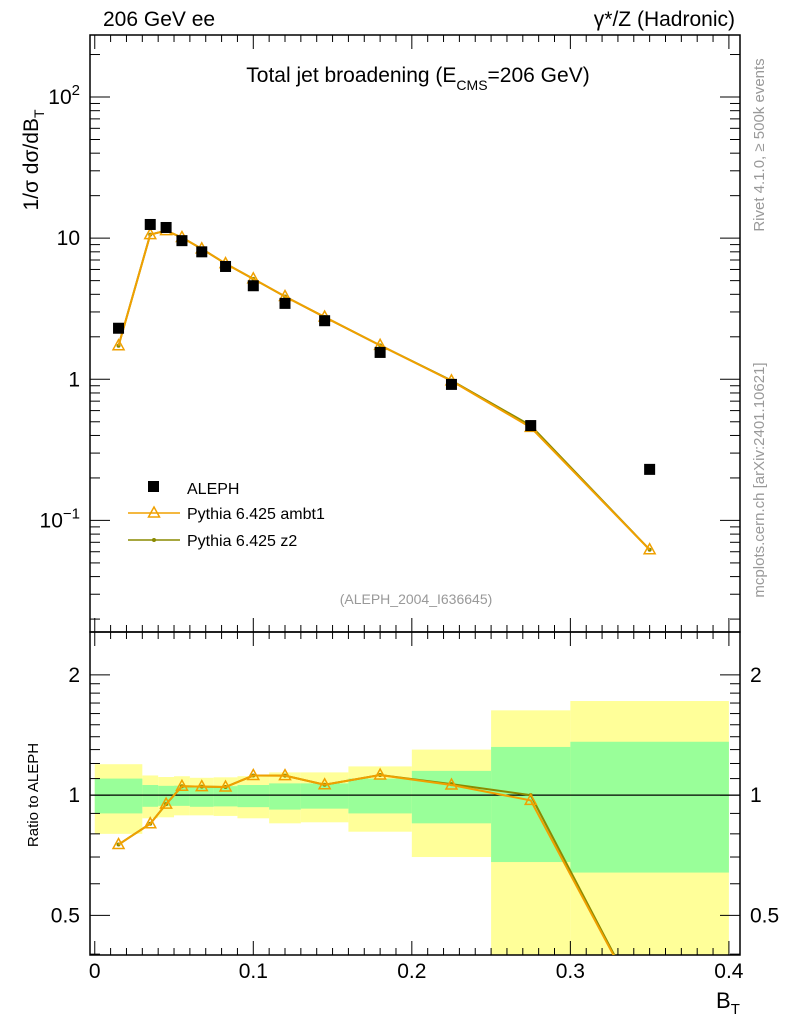 The image size is (786, 1024). Describe the element at coordinates (728, 1003) in the screenshot. I see `x-axis-label: BT` at that location.